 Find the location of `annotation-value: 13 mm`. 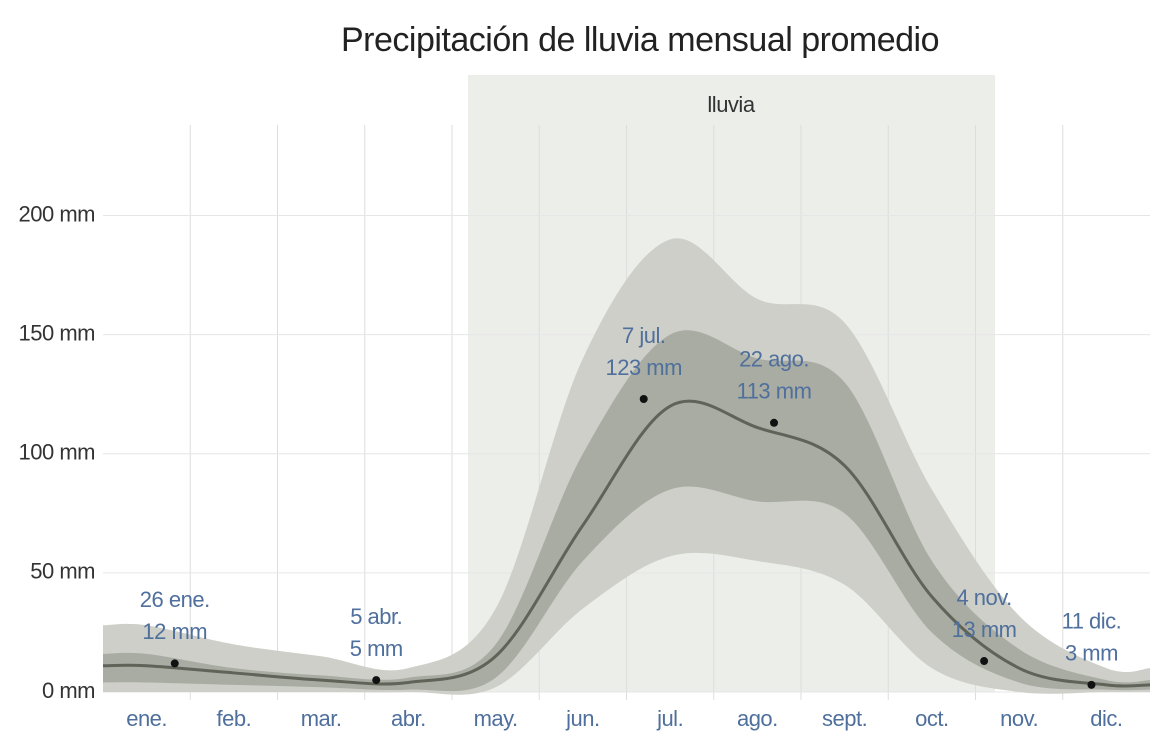

annotation-value: 13 mm is located at coordinates (984, 629).